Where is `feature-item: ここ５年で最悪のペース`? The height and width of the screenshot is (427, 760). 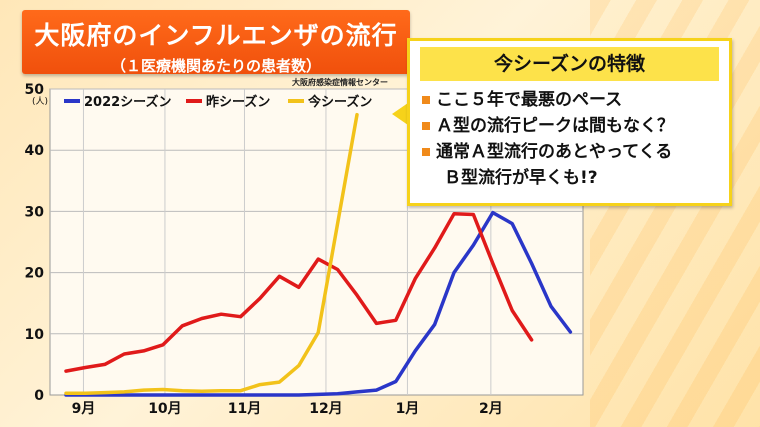
feature-item: ここ５年で最悪のペース is located at coordinates (575, 100).